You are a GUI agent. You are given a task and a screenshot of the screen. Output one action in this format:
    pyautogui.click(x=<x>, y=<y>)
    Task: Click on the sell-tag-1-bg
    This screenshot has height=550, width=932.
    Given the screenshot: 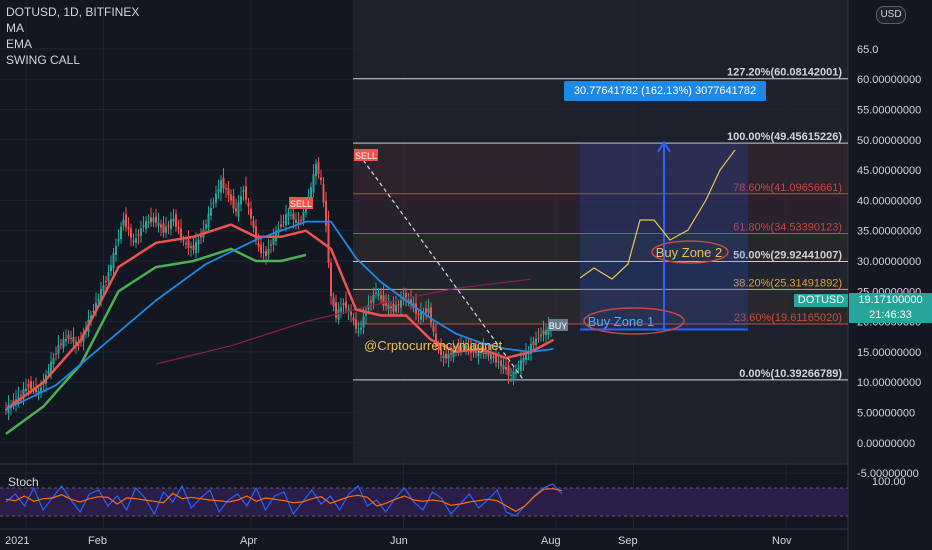 What is the action you would take?
    pyautogui.click(x=366, y=155)
    